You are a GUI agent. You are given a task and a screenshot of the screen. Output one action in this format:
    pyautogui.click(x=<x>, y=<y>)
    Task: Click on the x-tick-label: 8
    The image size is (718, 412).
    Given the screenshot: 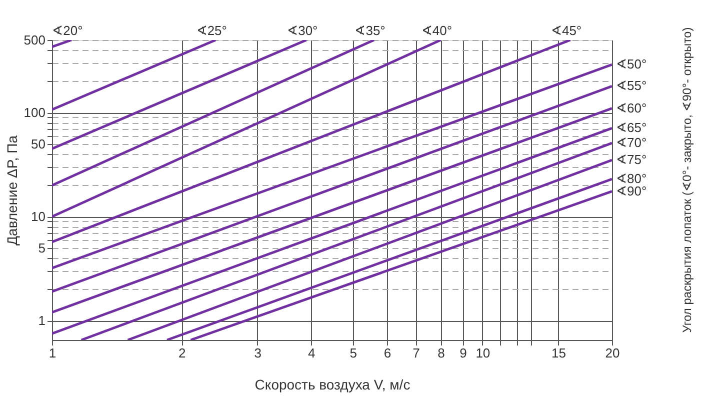 What is the action you would take?
    pyautogui.click(x=441, y=353)
    